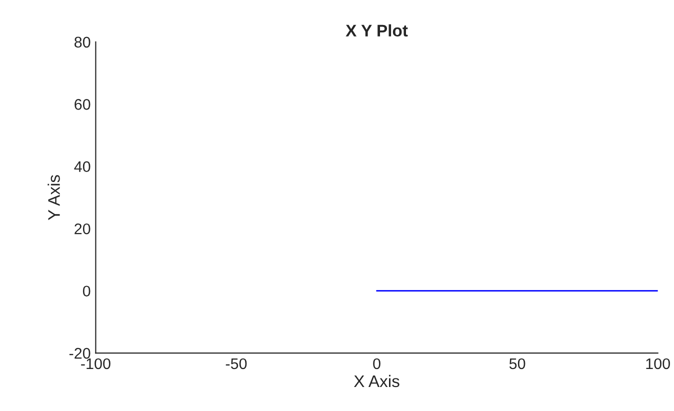  I want to click on y-axis-title: Y Axis, so click(54, 197).